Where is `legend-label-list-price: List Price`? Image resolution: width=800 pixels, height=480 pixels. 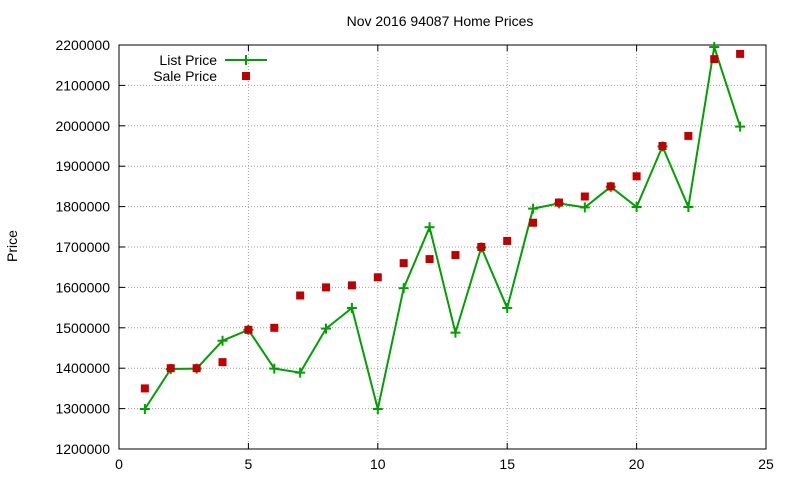 legend-label-list-price: List Price is located at coordinates (188, 60).